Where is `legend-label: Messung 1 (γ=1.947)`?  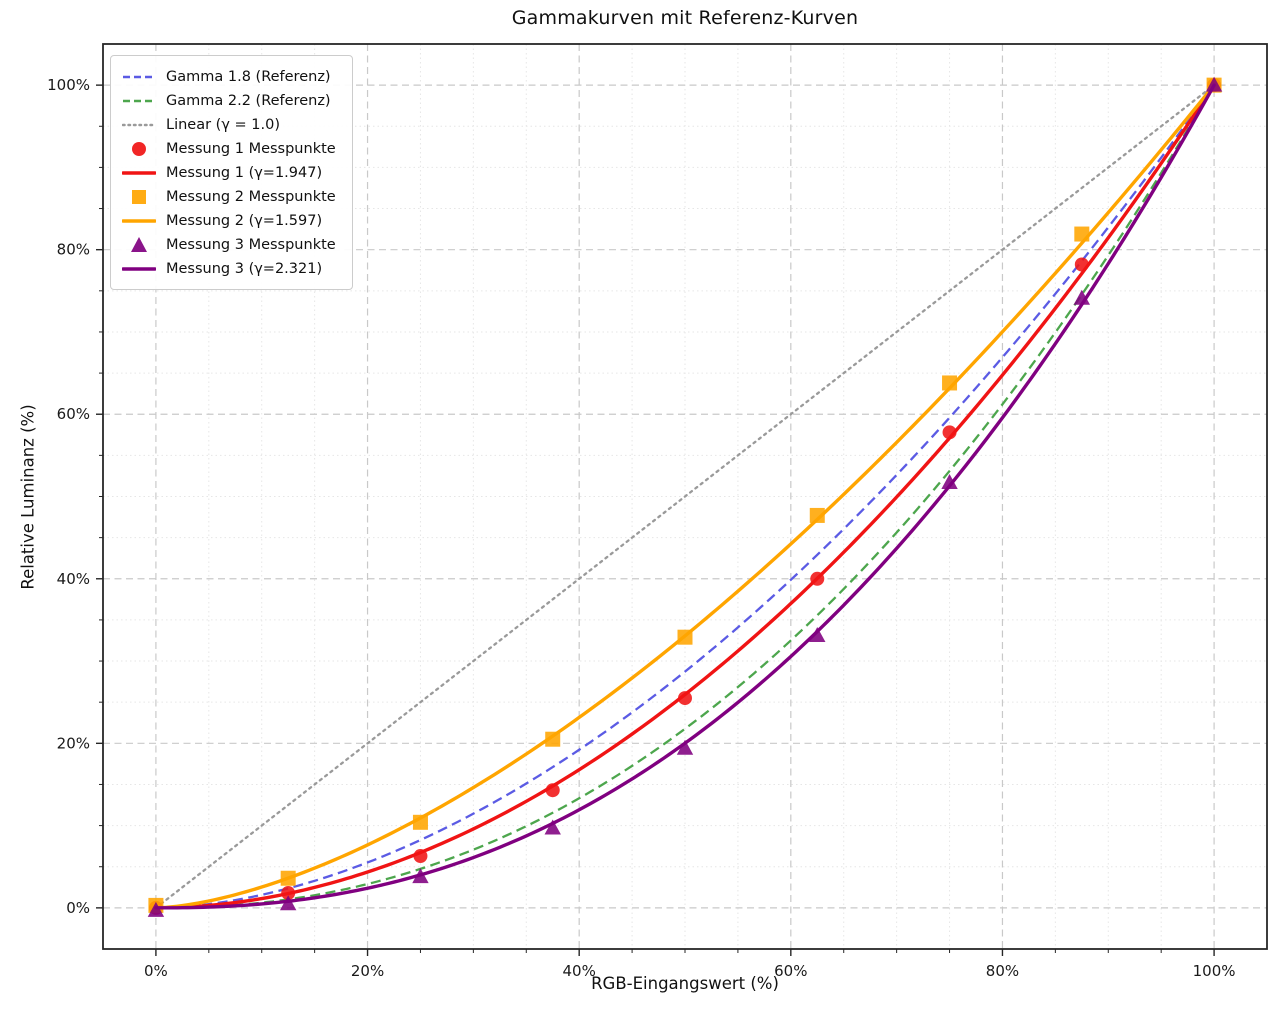
legend-label: Messung 1 (γ=1.947) is located at coordinates (244, 172).